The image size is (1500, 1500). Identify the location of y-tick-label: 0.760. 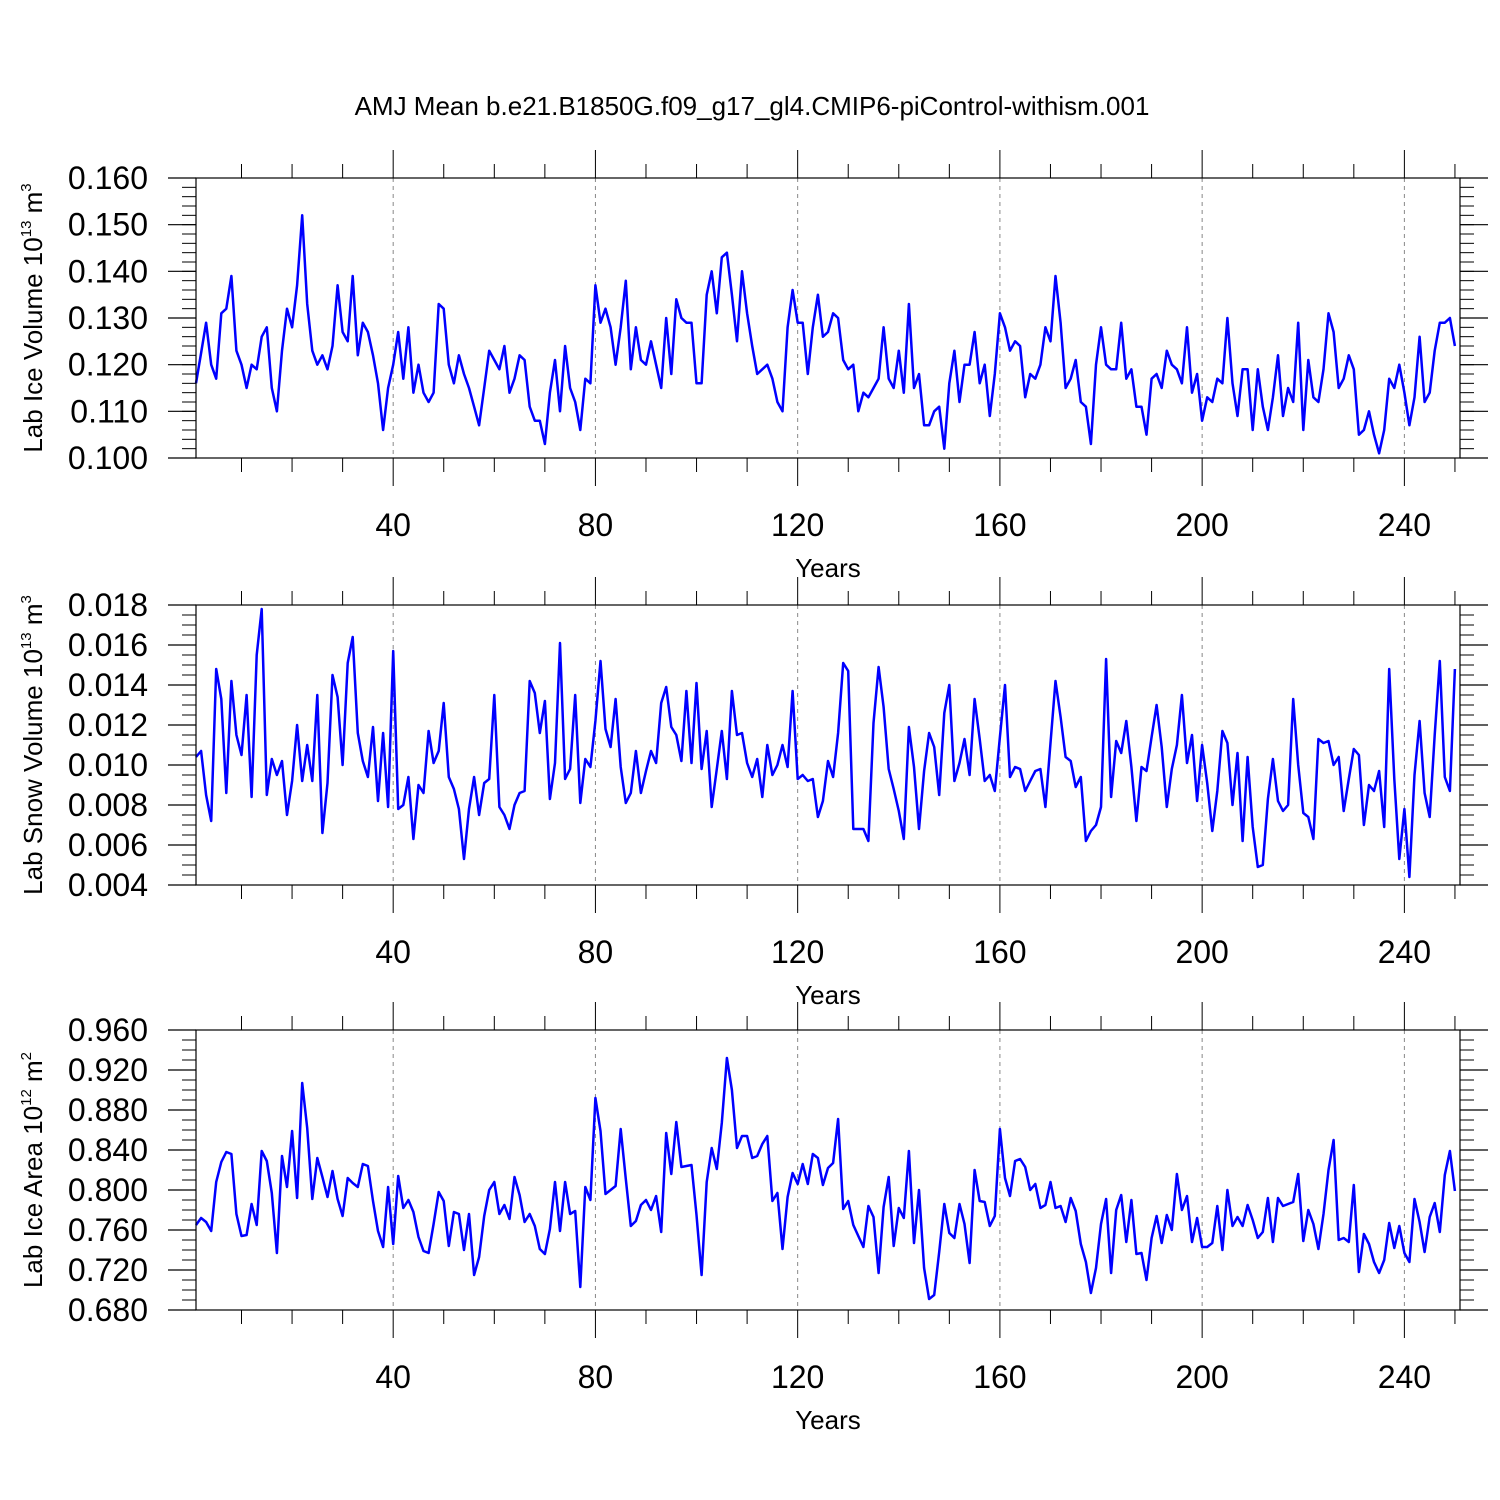
(108, 1230).